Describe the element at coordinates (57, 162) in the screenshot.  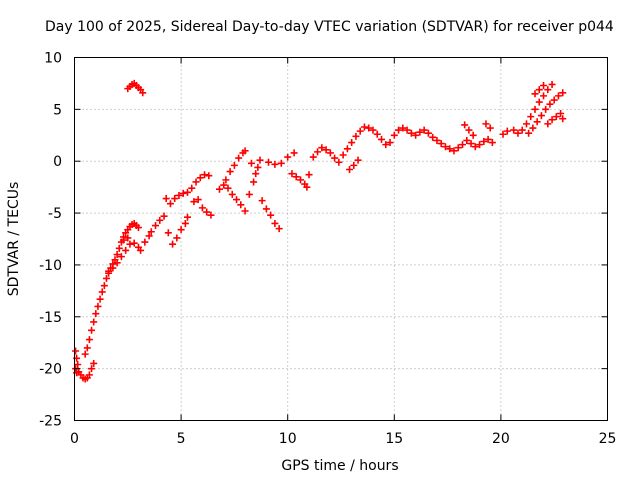
I see `y-tick-label: 0` at that location.